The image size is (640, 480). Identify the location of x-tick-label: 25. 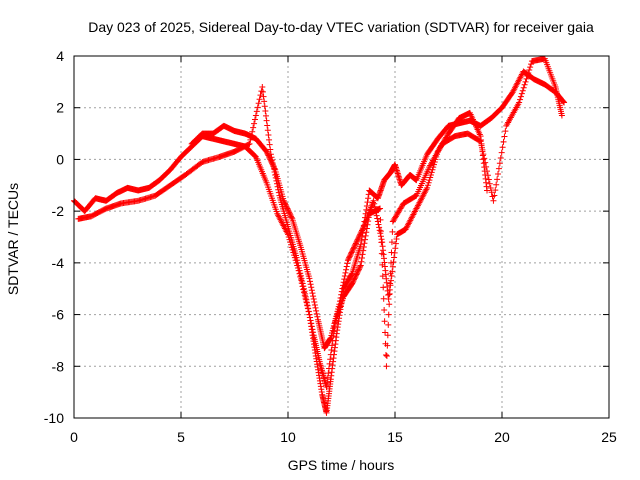
(609, 437).